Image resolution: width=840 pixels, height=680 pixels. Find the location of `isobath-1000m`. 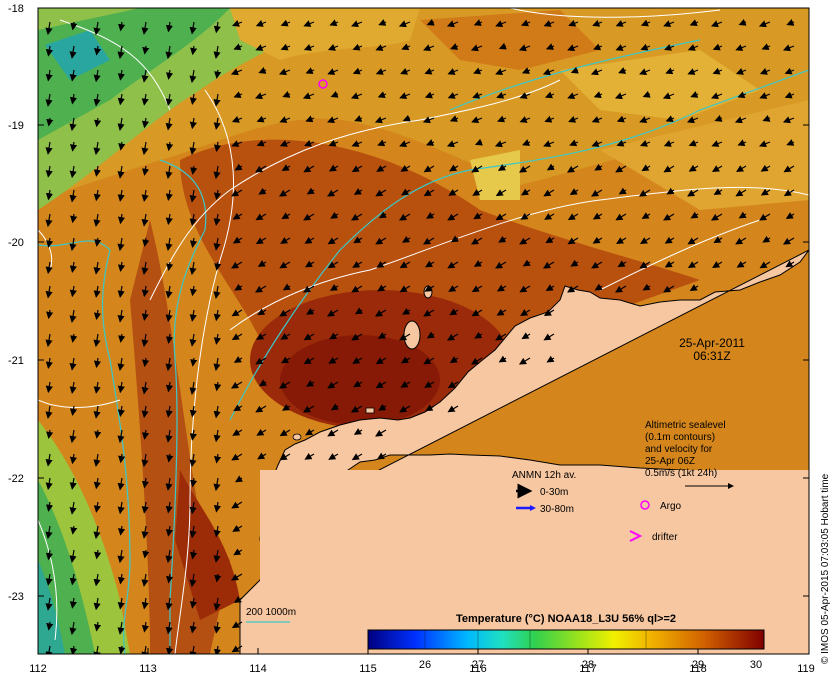

isobath-1000m is located at coordinates (183, 406).